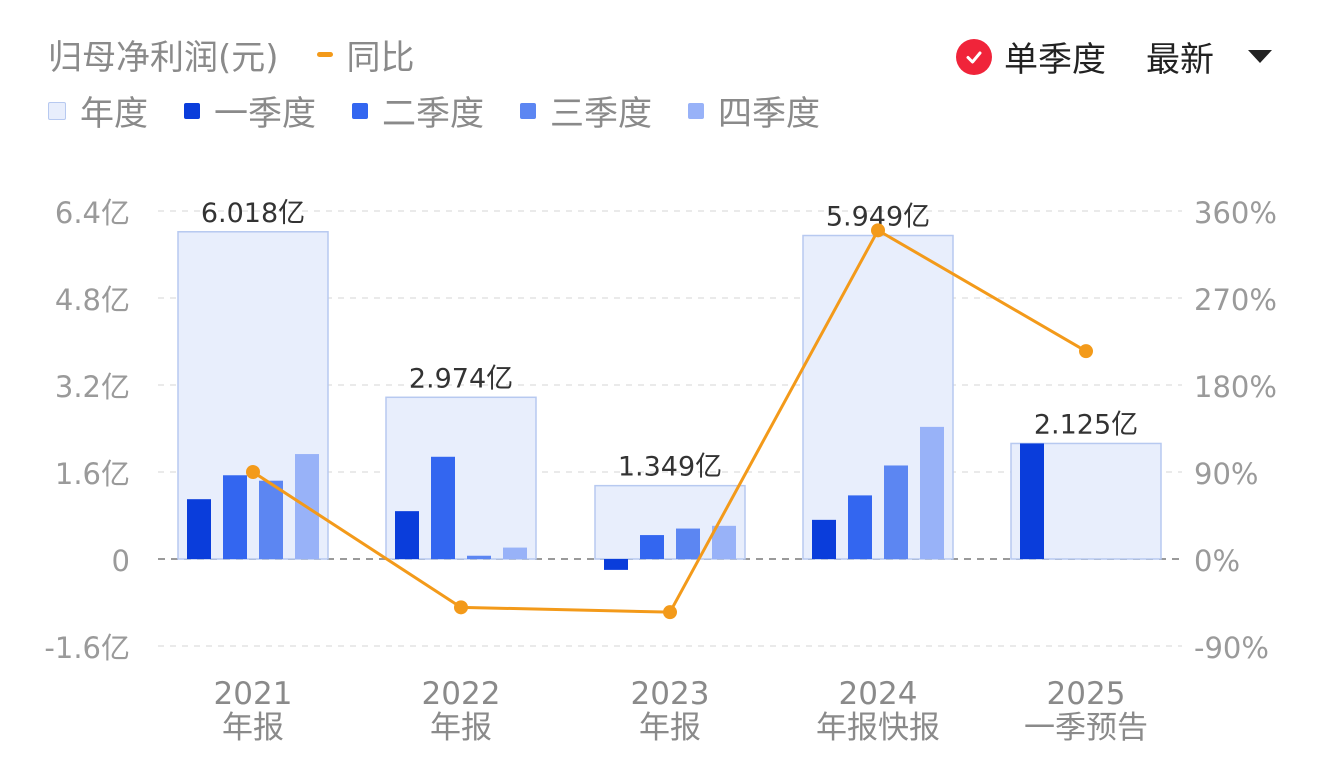 The image size is (1320, 768). I want to click on y-right-tick-label: 0%, so click(1217, 561).